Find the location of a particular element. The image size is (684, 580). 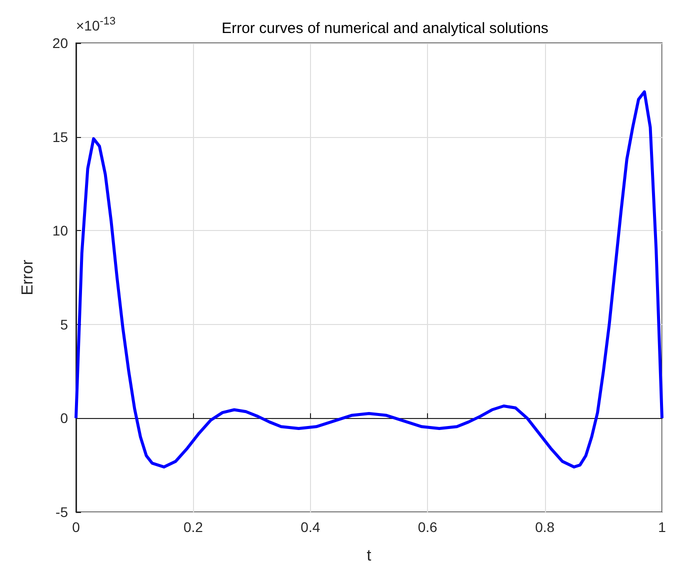

x-axis-title: t is located at coordinates (369, 556).